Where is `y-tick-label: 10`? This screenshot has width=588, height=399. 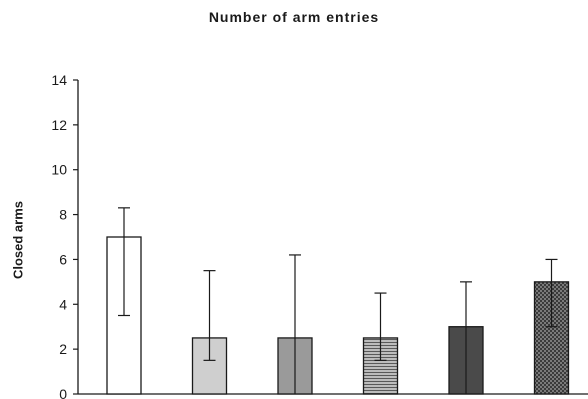 y-tick-label: 10 is located at coordinates (59, 170).